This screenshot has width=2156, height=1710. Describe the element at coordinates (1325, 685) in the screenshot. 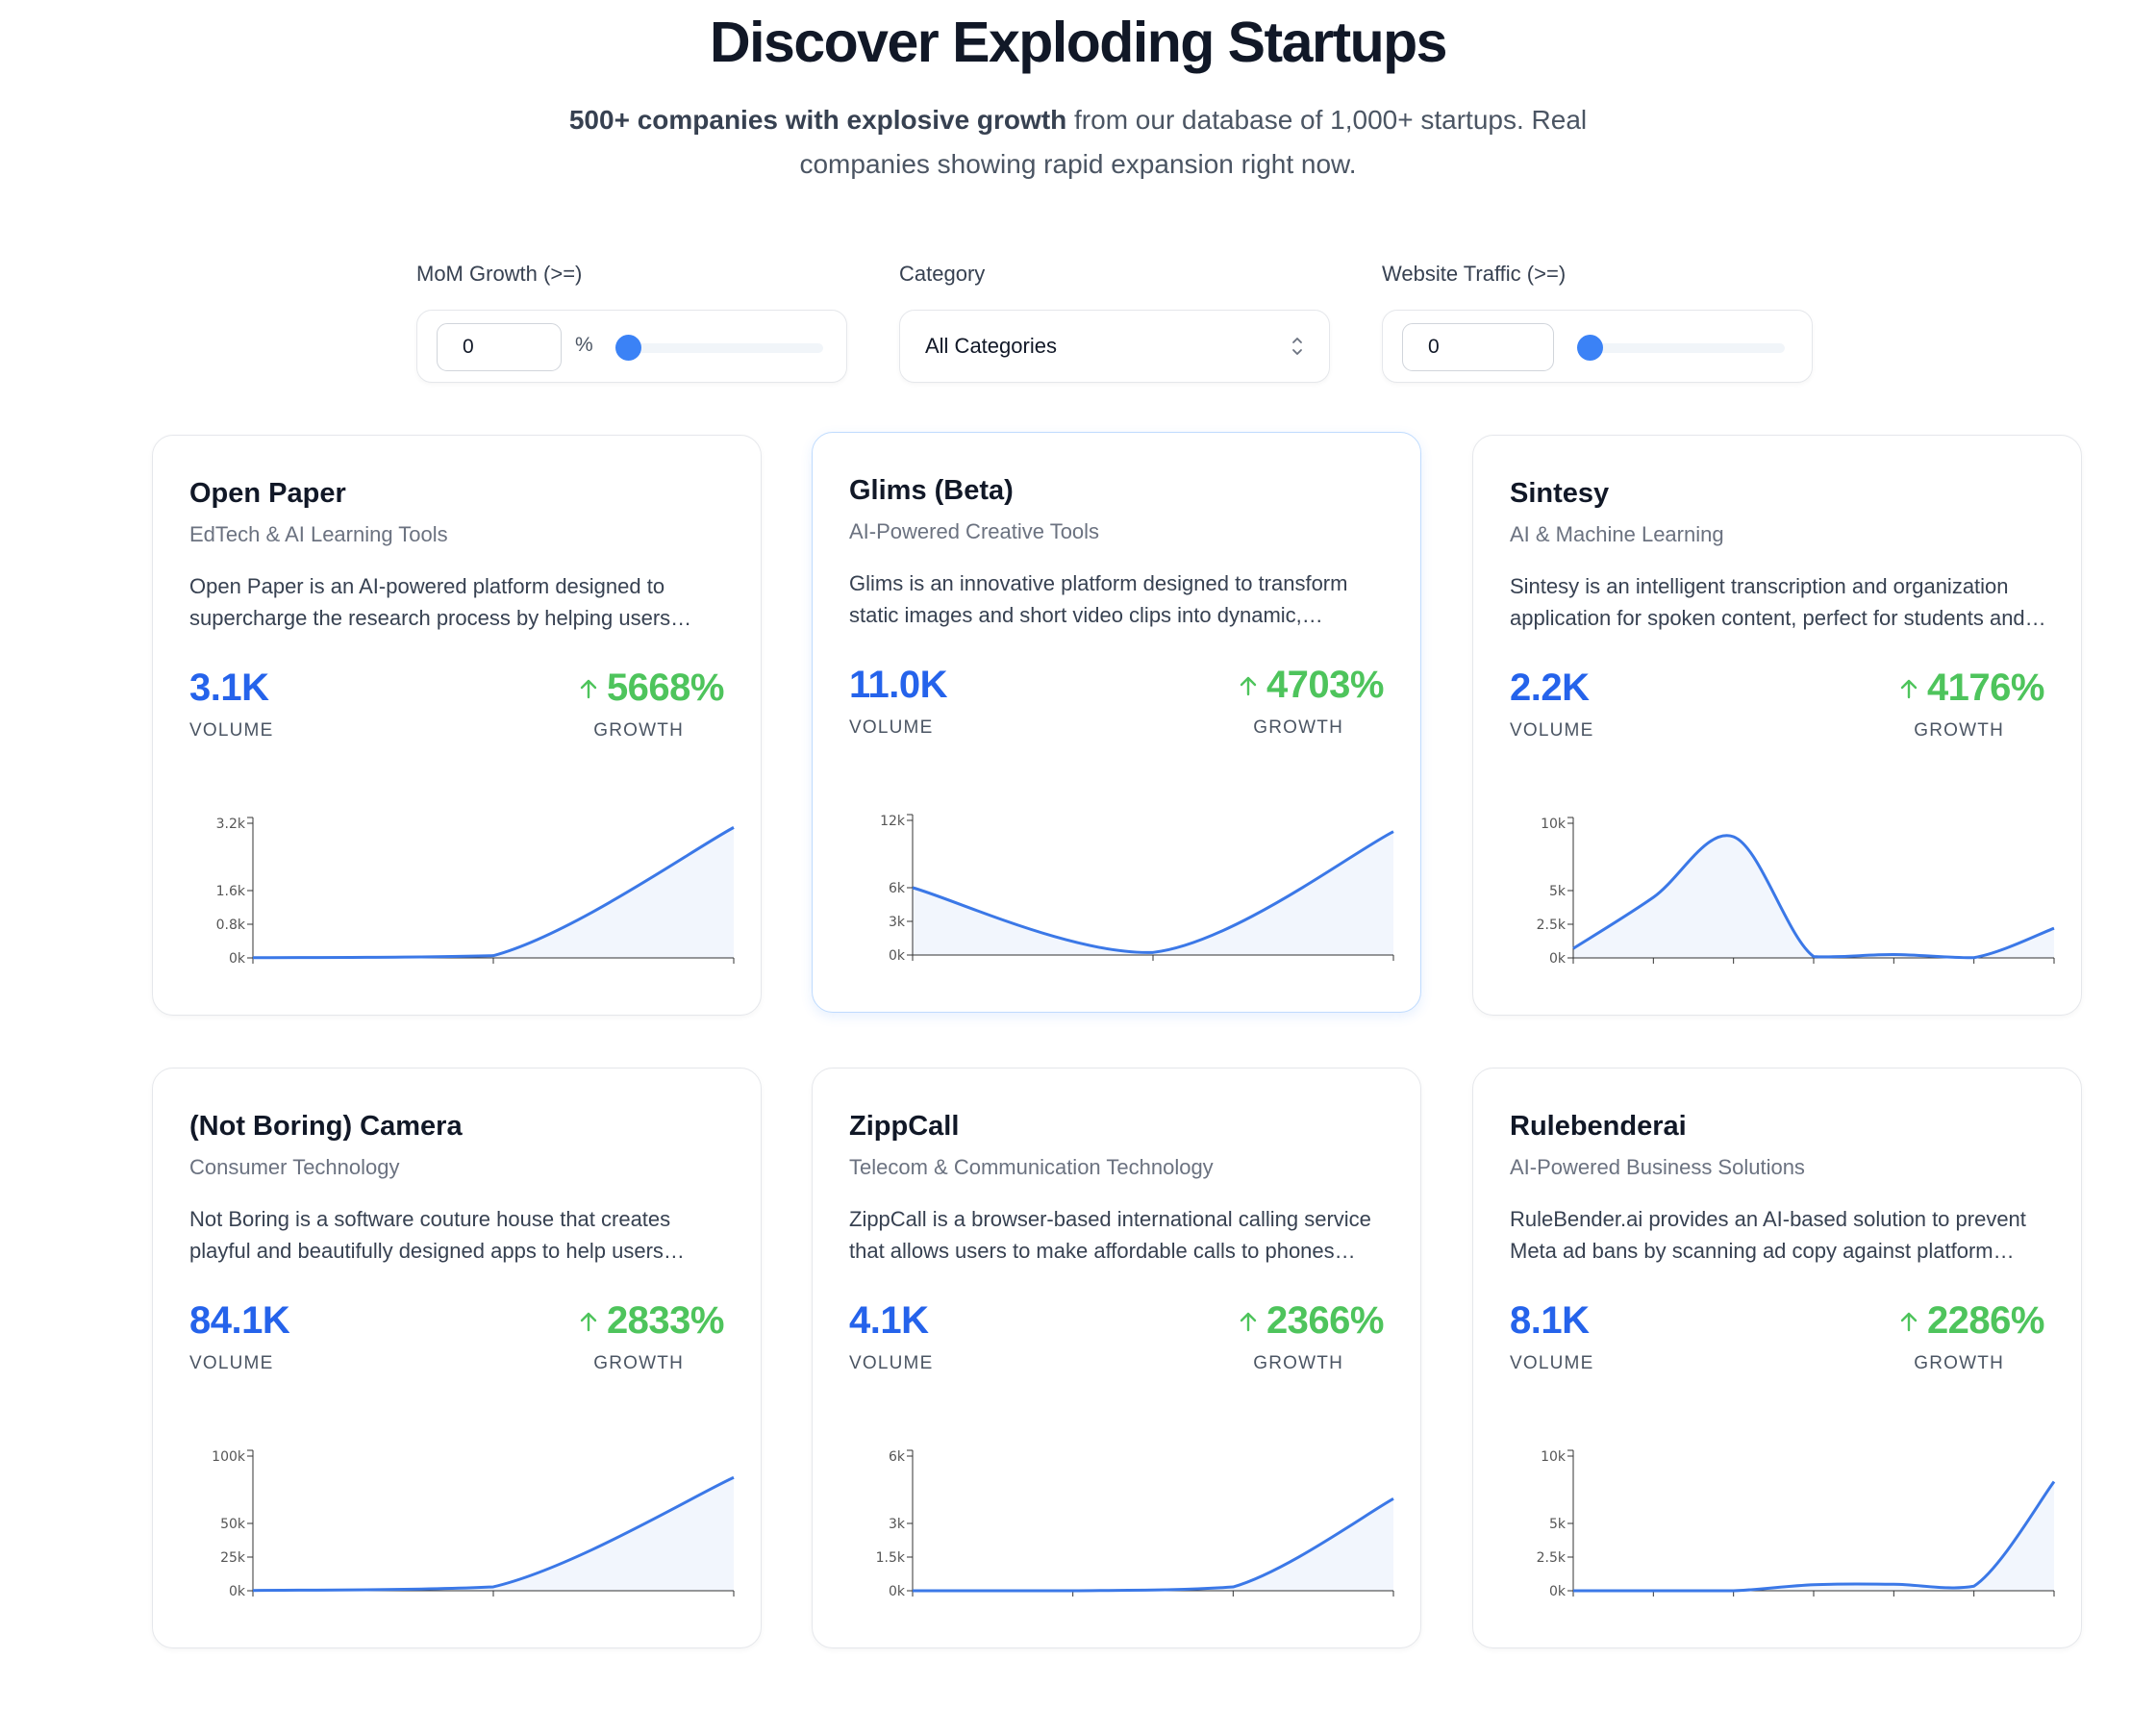

I see `growth-percent: 4703%` at that location.